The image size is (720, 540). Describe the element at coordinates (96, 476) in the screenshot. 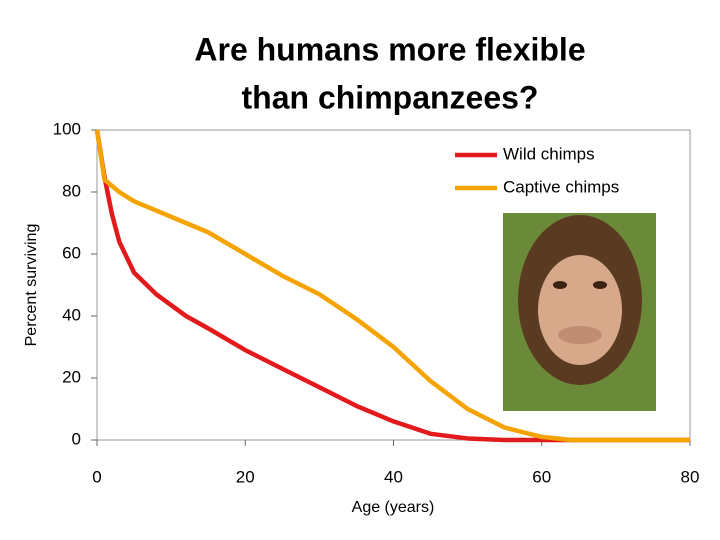

I see `x-tick-label: 0` at that location.